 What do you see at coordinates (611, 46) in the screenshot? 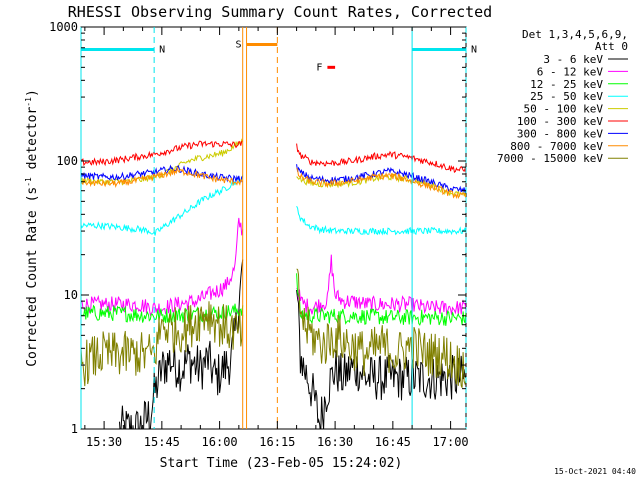
I see `legend-header: Att 0` at bounding box center [611, 46].